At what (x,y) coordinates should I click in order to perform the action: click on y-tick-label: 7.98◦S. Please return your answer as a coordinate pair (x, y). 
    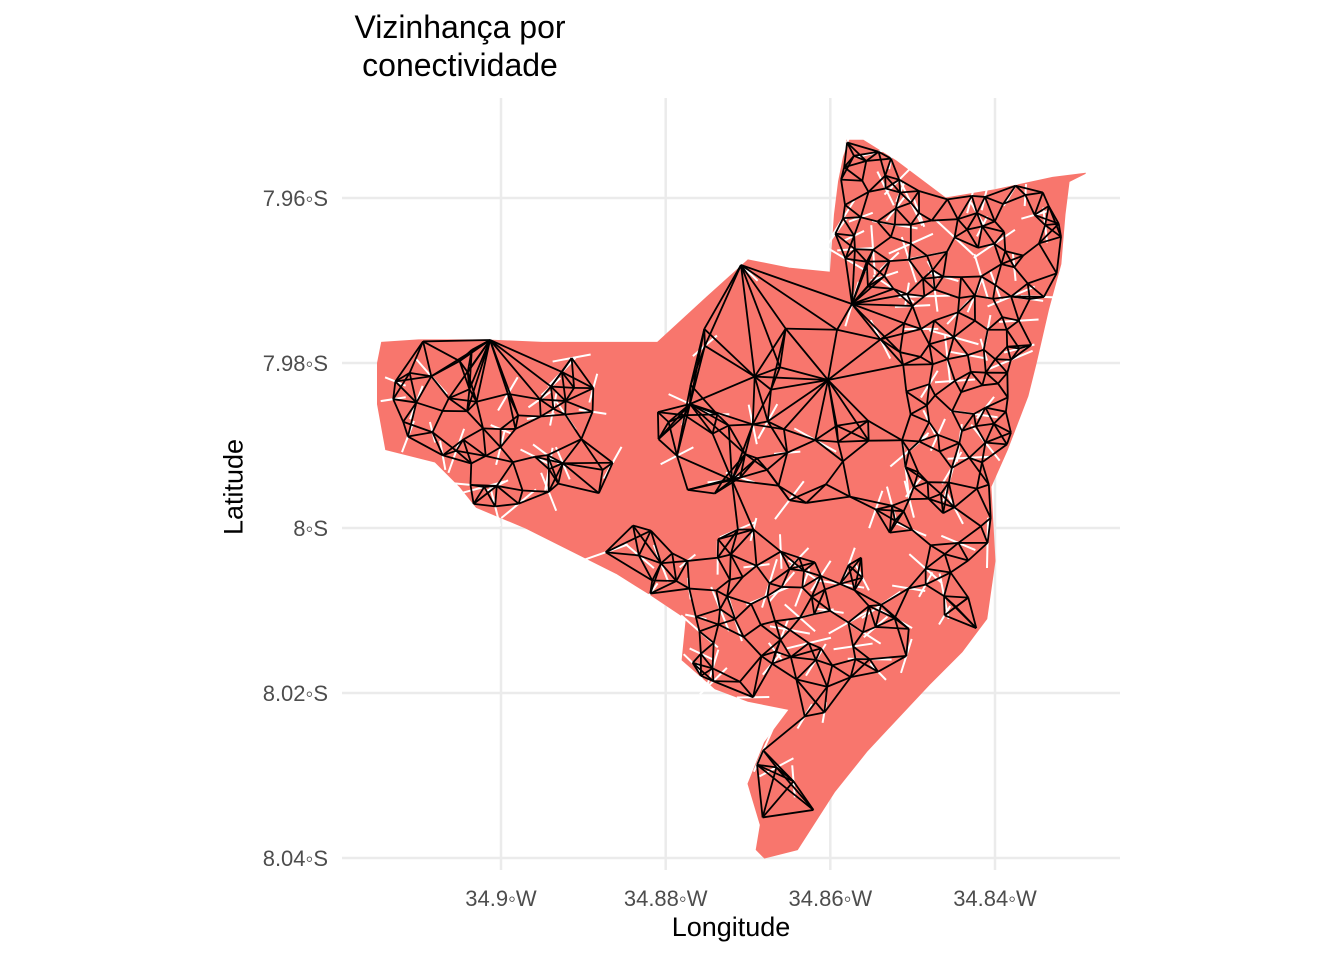
    Looking at the image, I should click on (295, 363).